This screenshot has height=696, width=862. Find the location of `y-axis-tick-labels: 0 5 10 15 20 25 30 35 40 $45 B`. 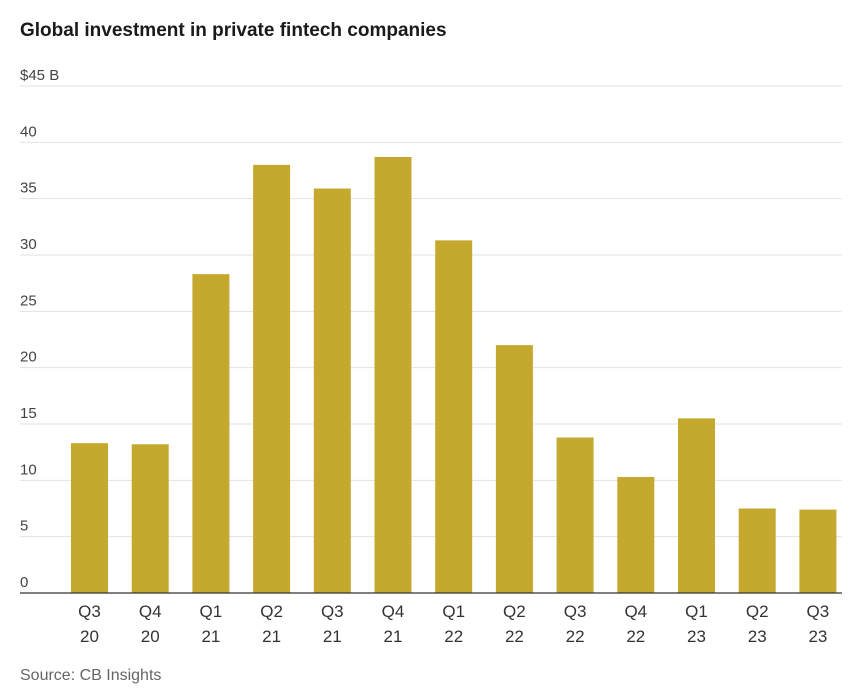

y-axis-tick-labels: 0 5 10 15 20 25 30 35 40 $45 B is located at coordinates (39, 329).